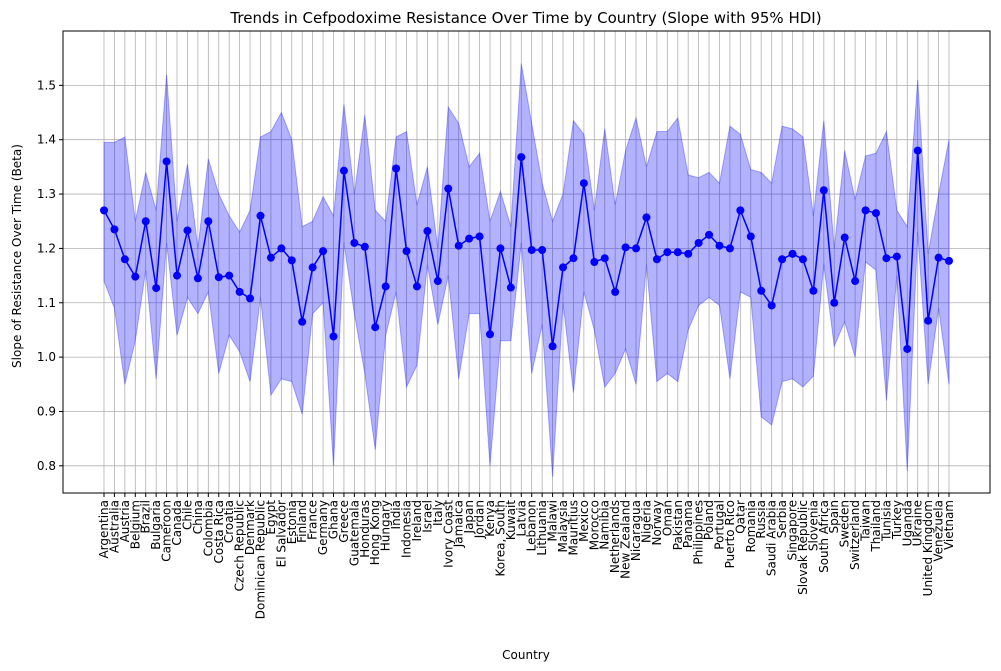 This screenshot has width=1001, height=671. What do you see at coordinates (448, 534) in the screenshot?
I see `x-tick-label: Ivory Coast` at bounding box center [448, 534].